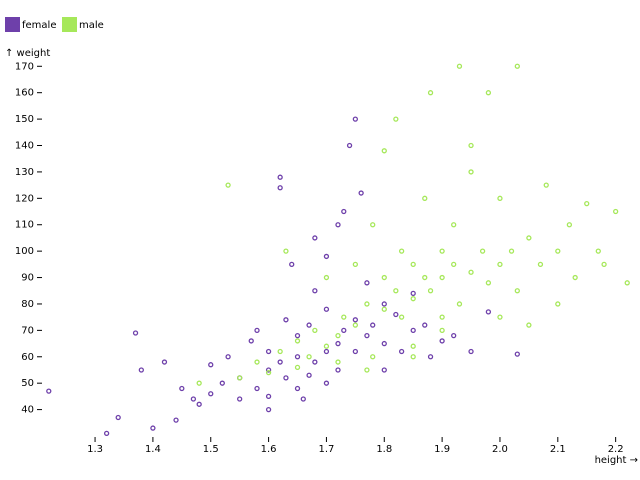  Describe the element at coordinates (27, 53) in the screenshot. I see `y-axis-label: ↑ weight` at that location.